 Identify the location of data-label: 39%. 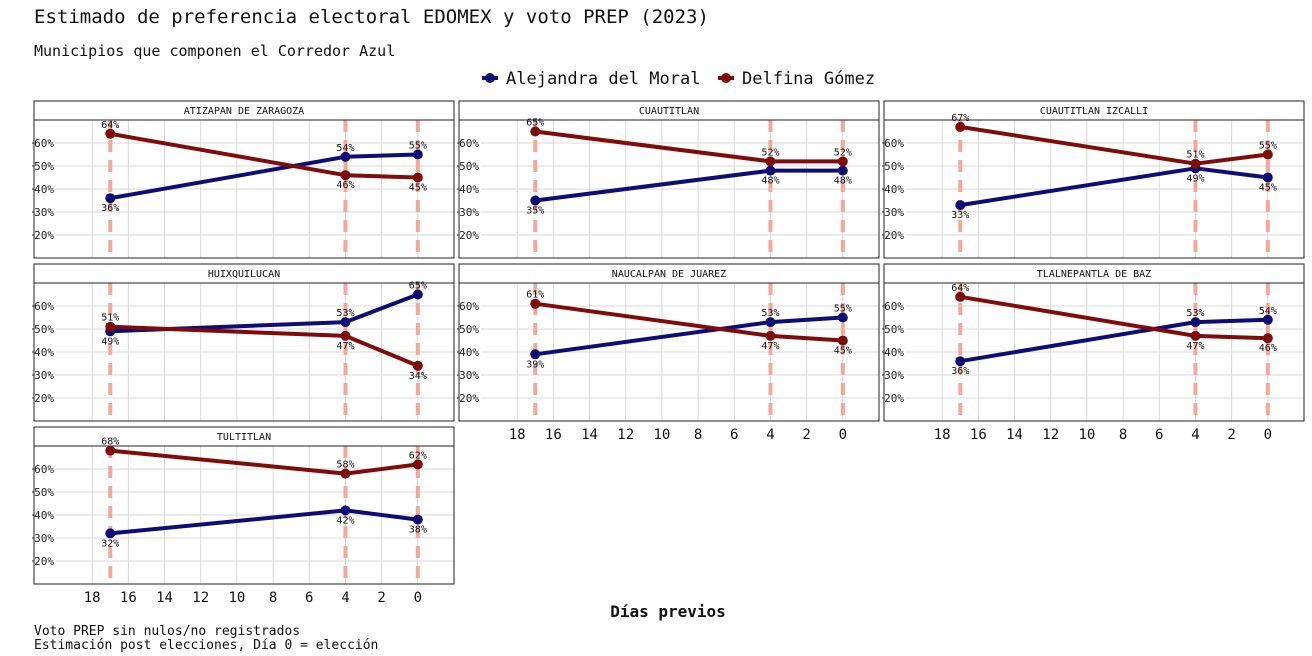
(535, 364).